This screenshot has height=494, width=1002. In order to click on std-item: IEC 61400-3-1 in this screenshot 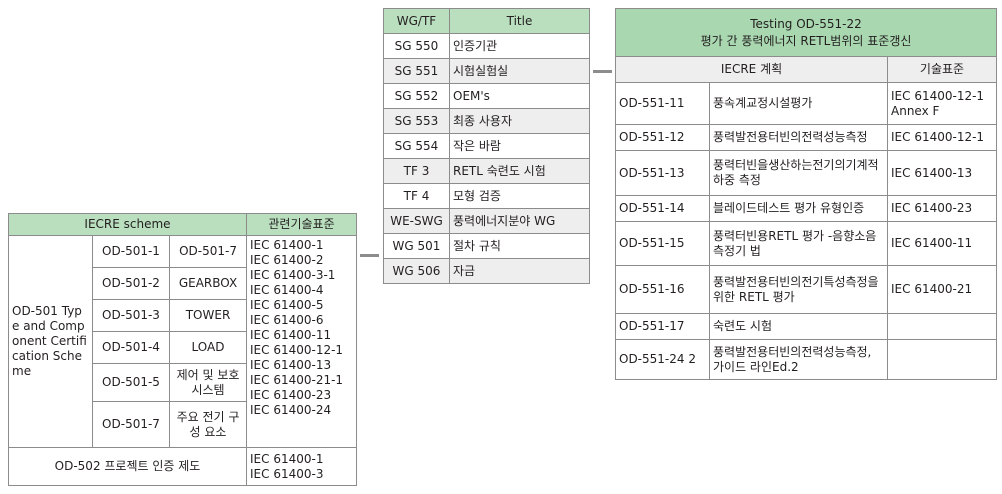, I will do `click(293, 275)`.